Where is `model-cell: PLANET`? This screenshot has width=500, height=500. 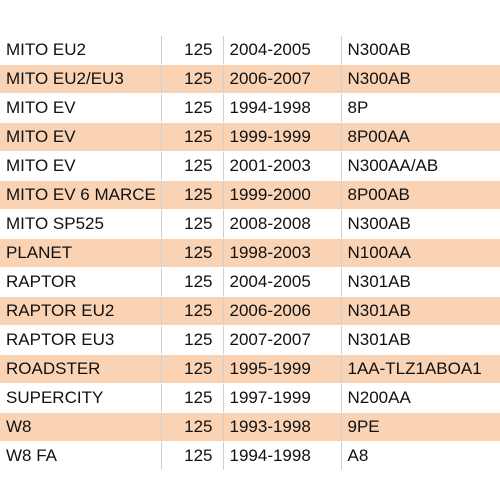
model-cell: PLANET is located at coordinates (81, 253).